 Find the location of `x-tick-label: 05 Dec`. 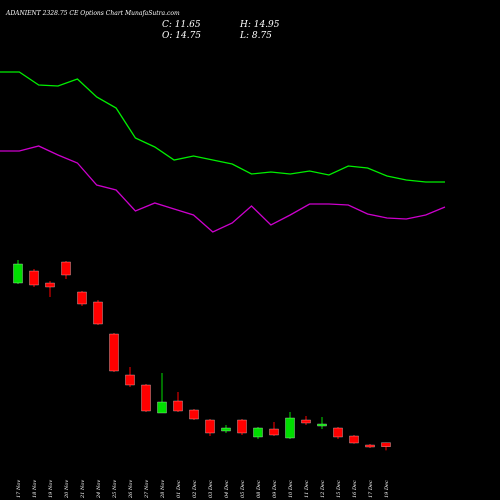

x-tick-label: 05 Dec is located at coordinates (243, 489).